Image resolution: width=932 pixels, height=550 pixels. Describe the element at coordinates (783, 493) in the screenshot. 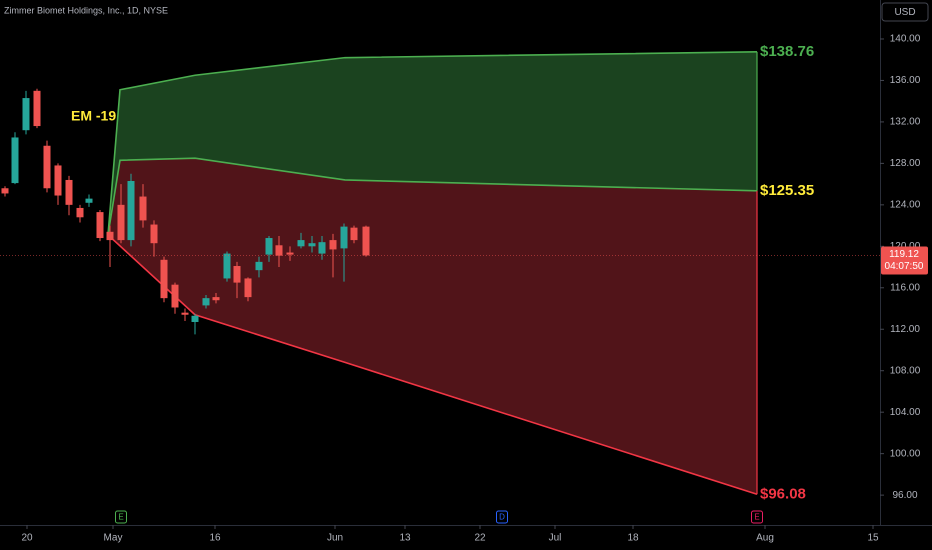

I see `lower-value-label: $96.08` at that location.